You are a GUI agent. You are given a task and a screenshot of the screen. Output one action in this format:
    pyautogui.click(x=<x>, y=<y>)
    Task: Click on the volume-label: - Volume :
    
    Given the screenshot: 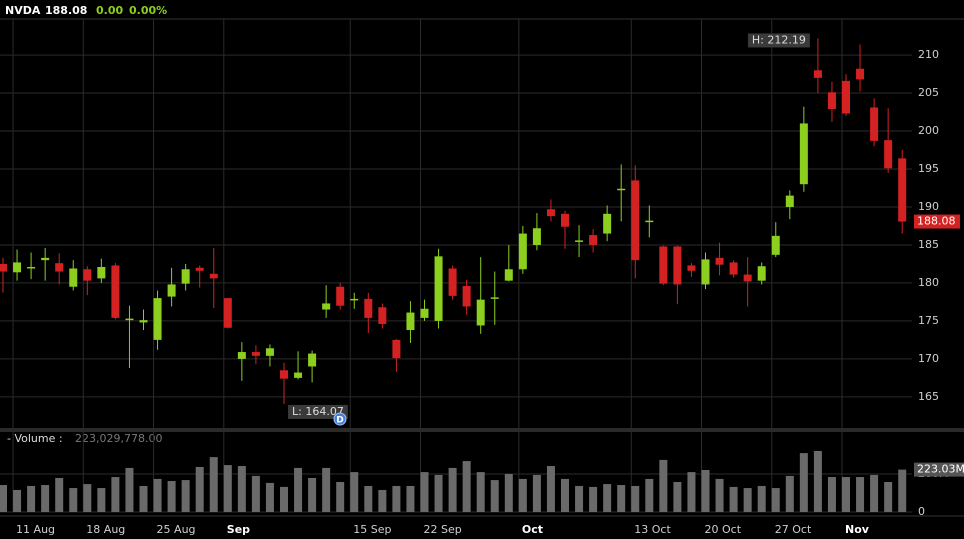 What is the action you would take?
    pyautogui.click(x=35, y=438)
    